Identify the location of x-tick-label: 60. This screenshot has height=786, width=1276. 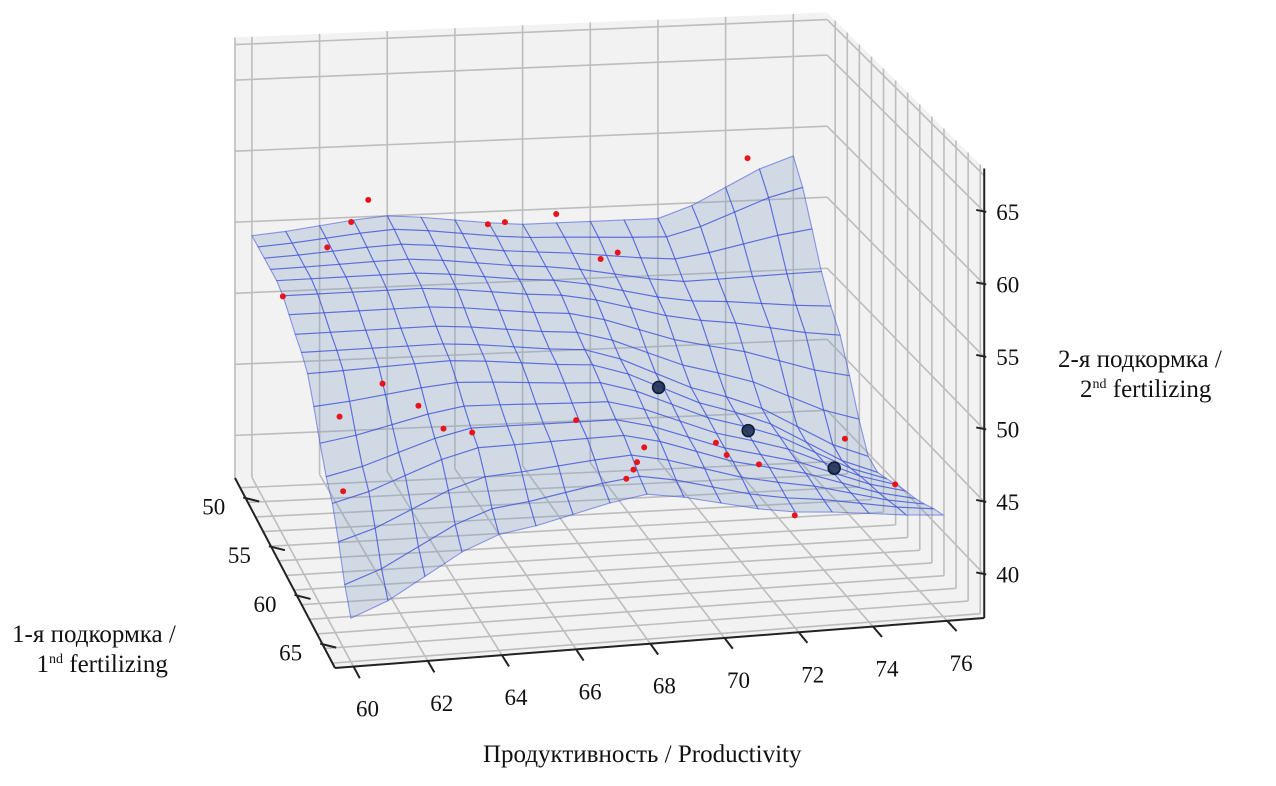
(367, 709).